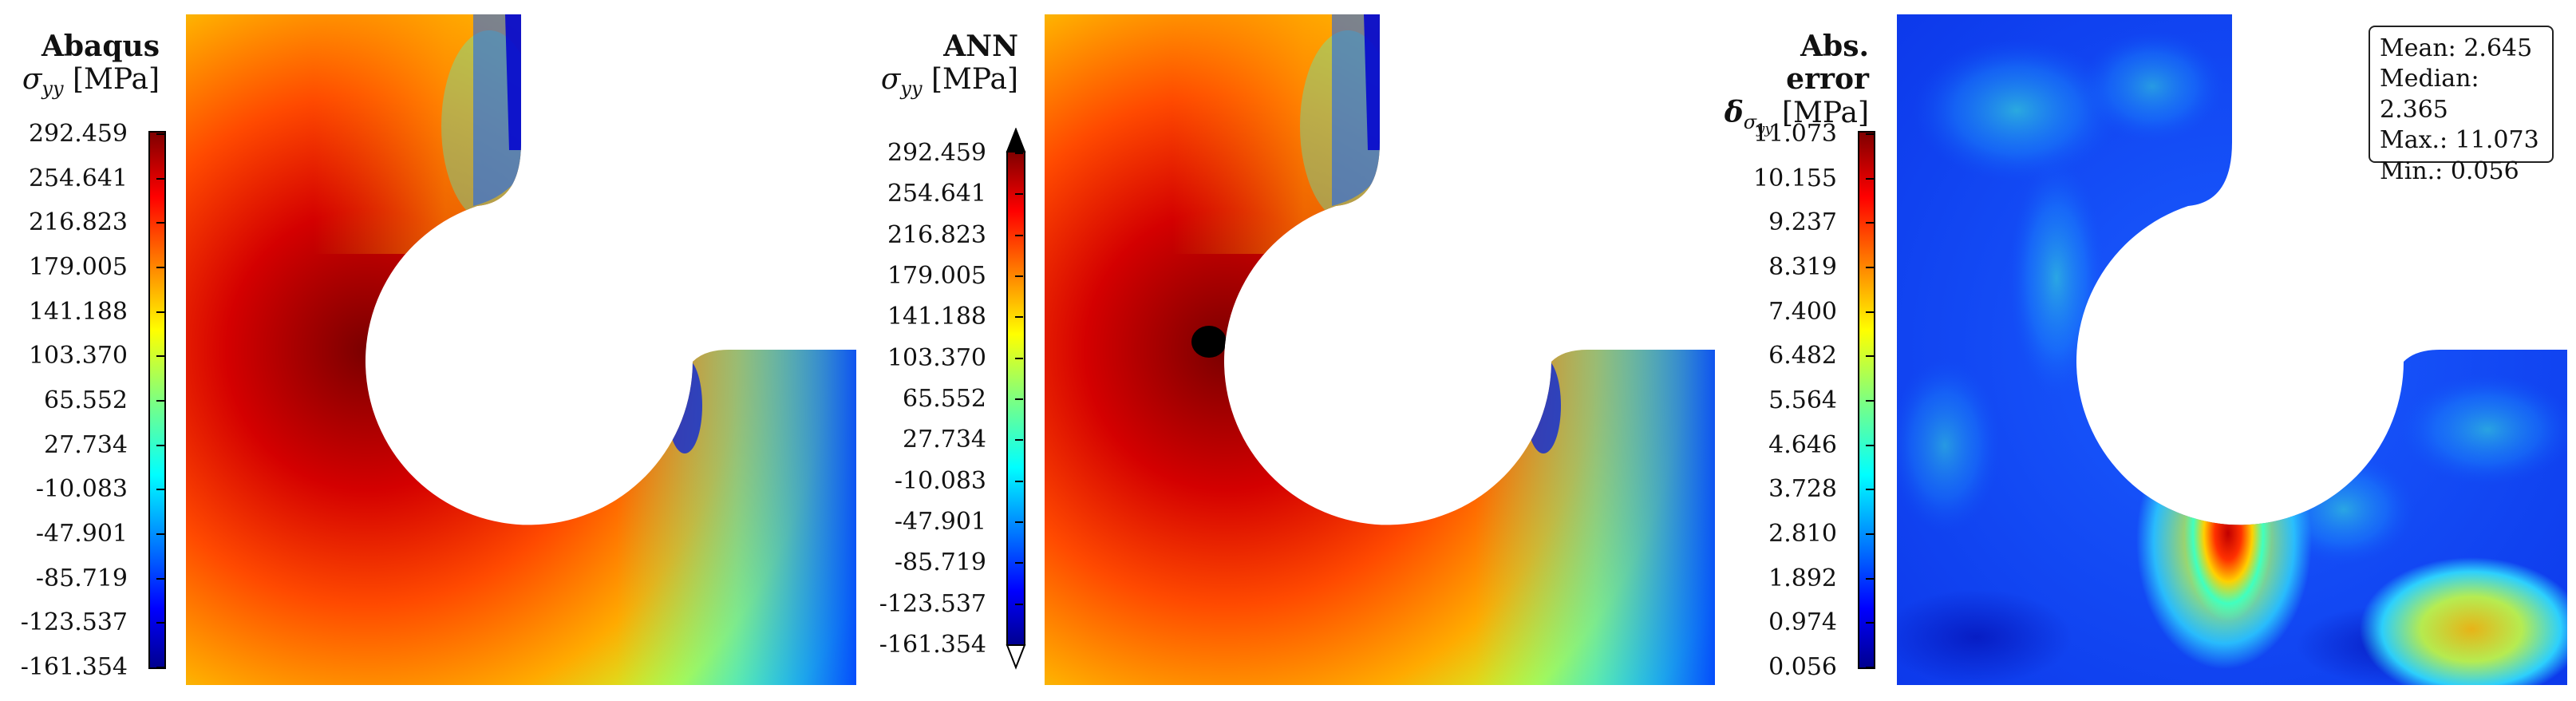  What do you see at coordinates (1802, 623) in the screenshot?
I see `colorbar-tick-label: 0.974` at bounding box center [1802, 623].